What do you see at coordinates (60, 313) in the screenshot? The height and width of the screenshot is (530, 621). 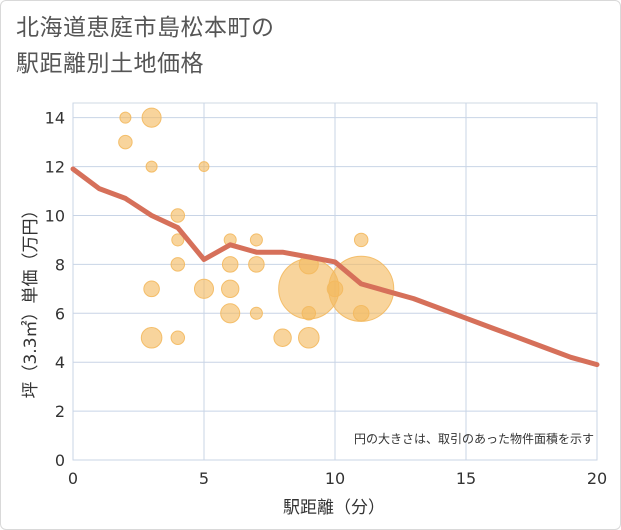 I see `y-tick-label: 6` at bounding box center [60, 313].